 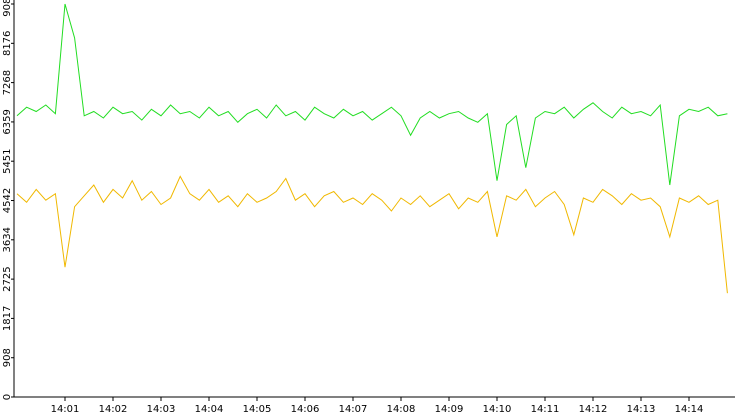 I want to click on x-tick-label: 14:03, so click(x=161, y=409).